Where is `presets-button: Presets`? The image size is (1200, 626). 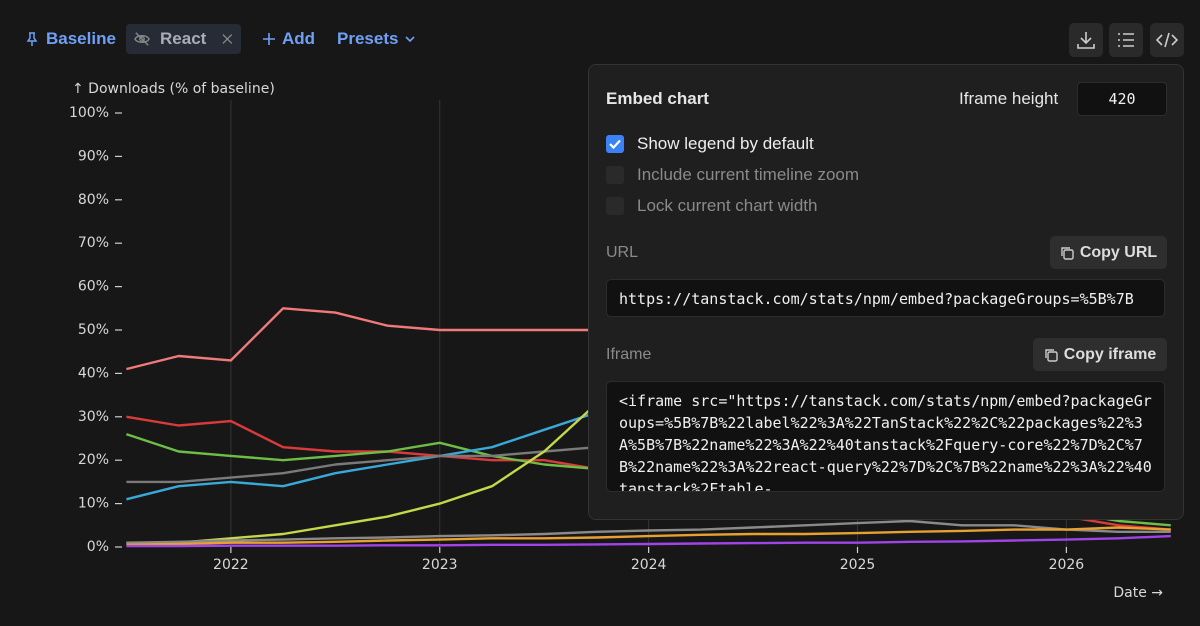
presets-button: Presets is located at coordinates (376, 39).